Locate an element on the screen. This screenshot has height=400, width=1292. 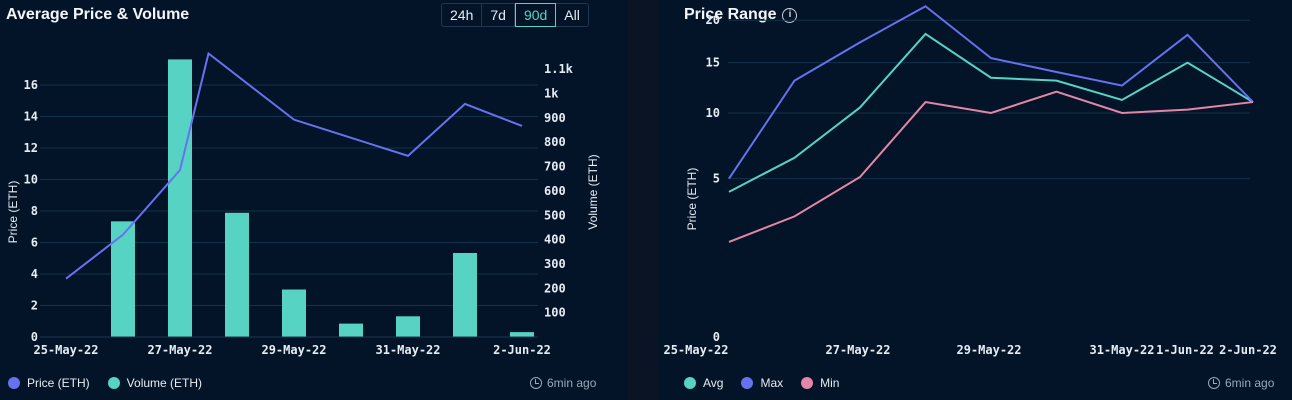
time-range-tabs: 24h 7d 90d All is located at coordinates (515, 15).